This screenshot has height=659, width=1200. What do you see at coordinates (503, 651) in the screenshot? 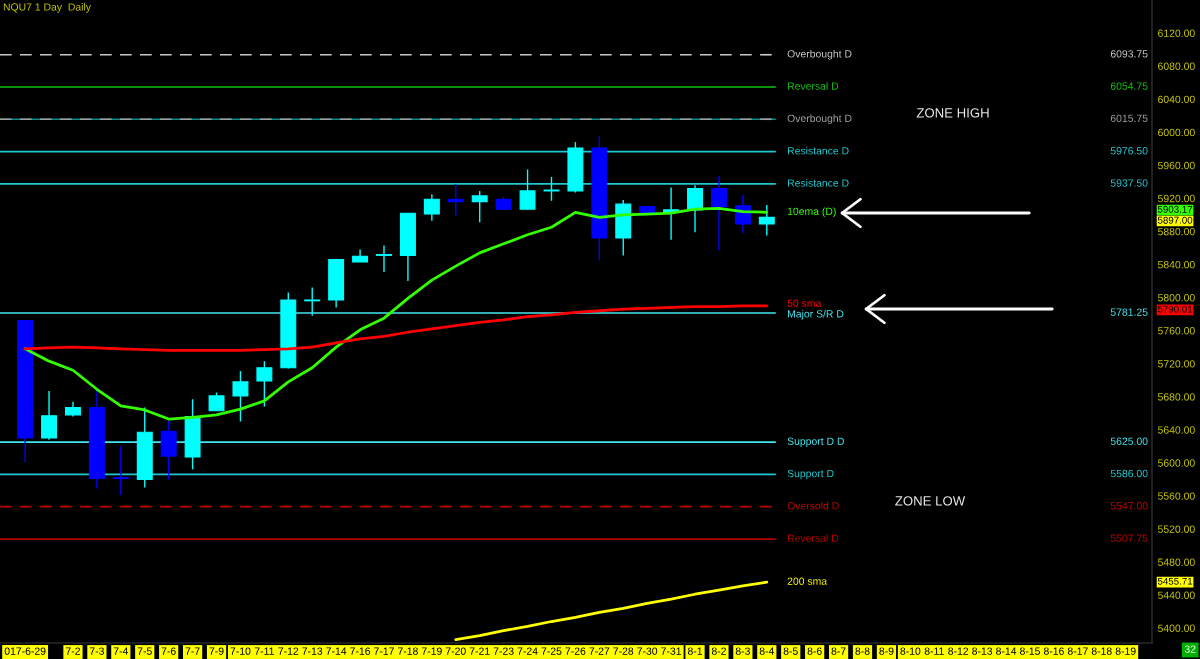
I see `x-tick-label: 7-23` at bounding box center [503, 651].